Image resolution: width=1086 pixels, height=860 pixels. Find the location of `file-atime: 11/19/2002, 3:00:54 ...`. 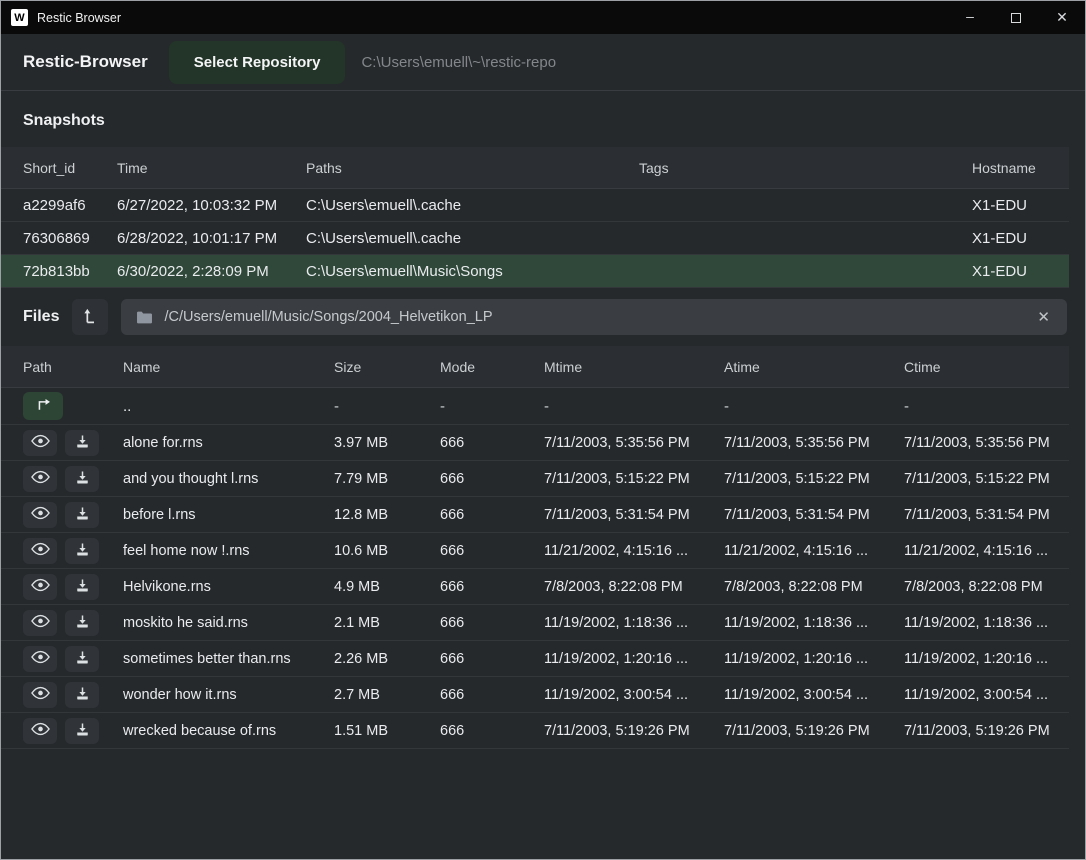

file-atime: 11/19/2002, 3:00:54 ... is located at coordinates (796, 694).